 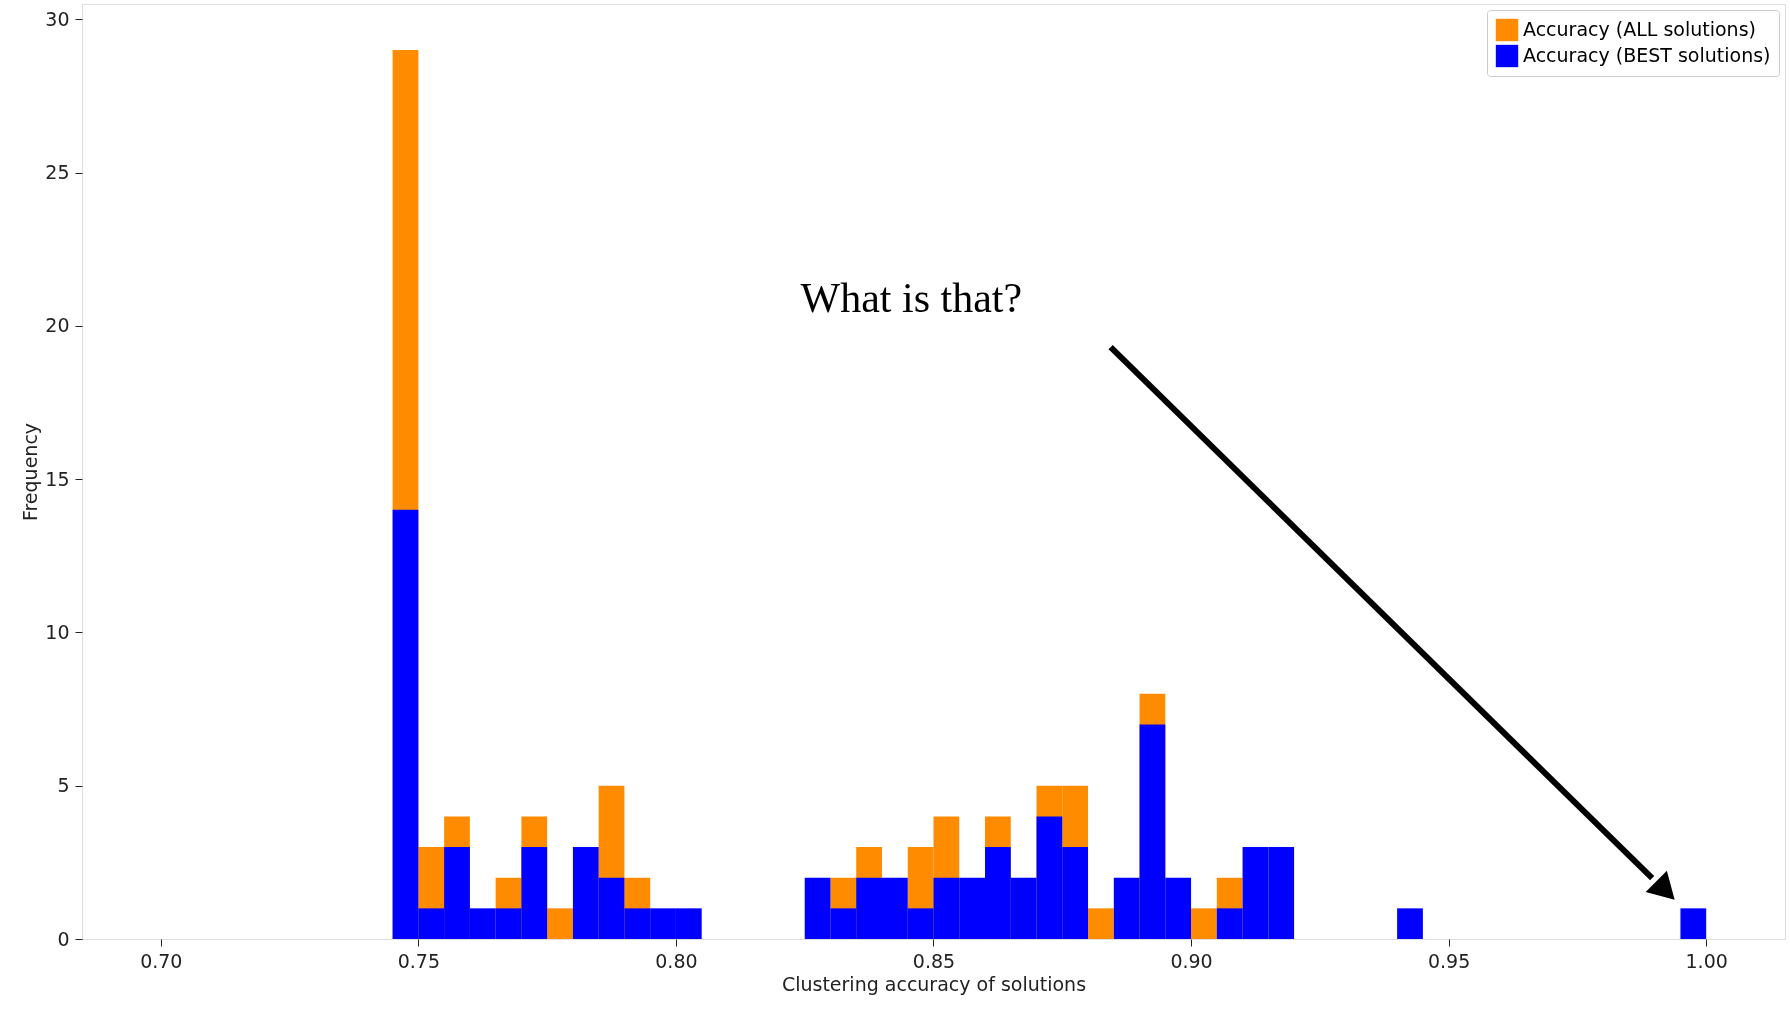 What do you see at coordinates (419, 960) in the screenshot?
I see `x-tick-label: 0.75` at bounding box center [419, 960].